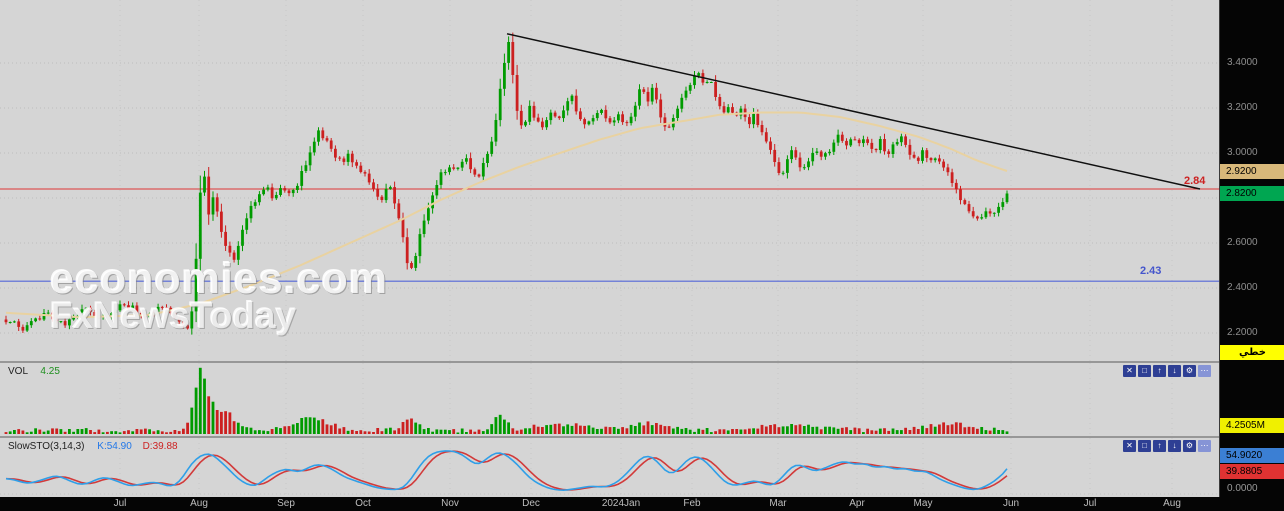  Describe the element at coordinates (160, 446) in the screenshot. I see `stochastic-d-value: D:39.88` at that location.